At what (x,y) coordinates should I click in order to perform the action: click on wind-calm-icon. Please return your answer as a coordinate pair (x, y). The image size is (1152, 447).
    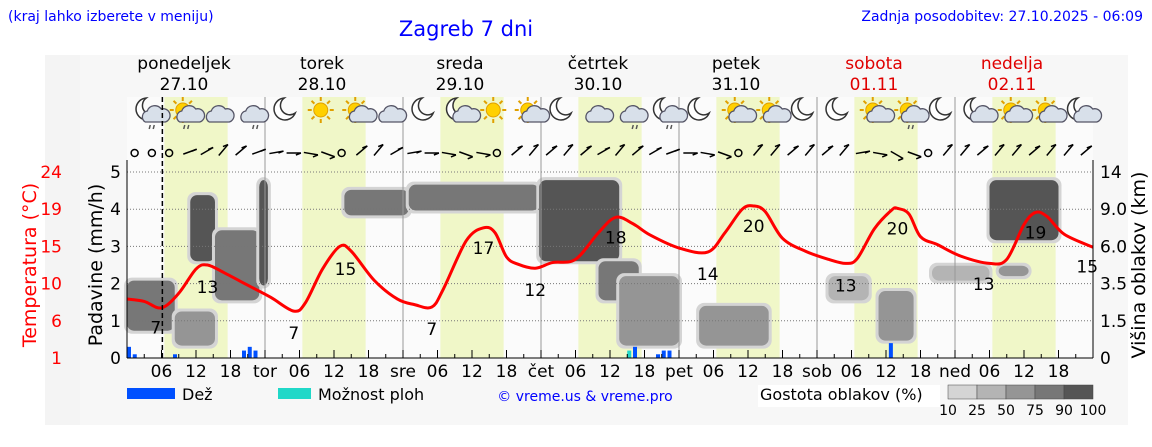
    Looking at the image, I should click on (169, 153).